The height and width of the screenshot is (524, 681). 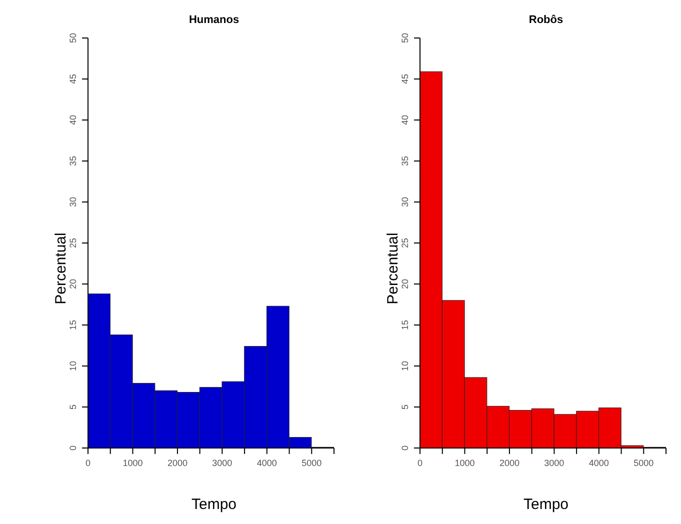 I want to click on chart-title: Robôs, so click(x=546, y=20).